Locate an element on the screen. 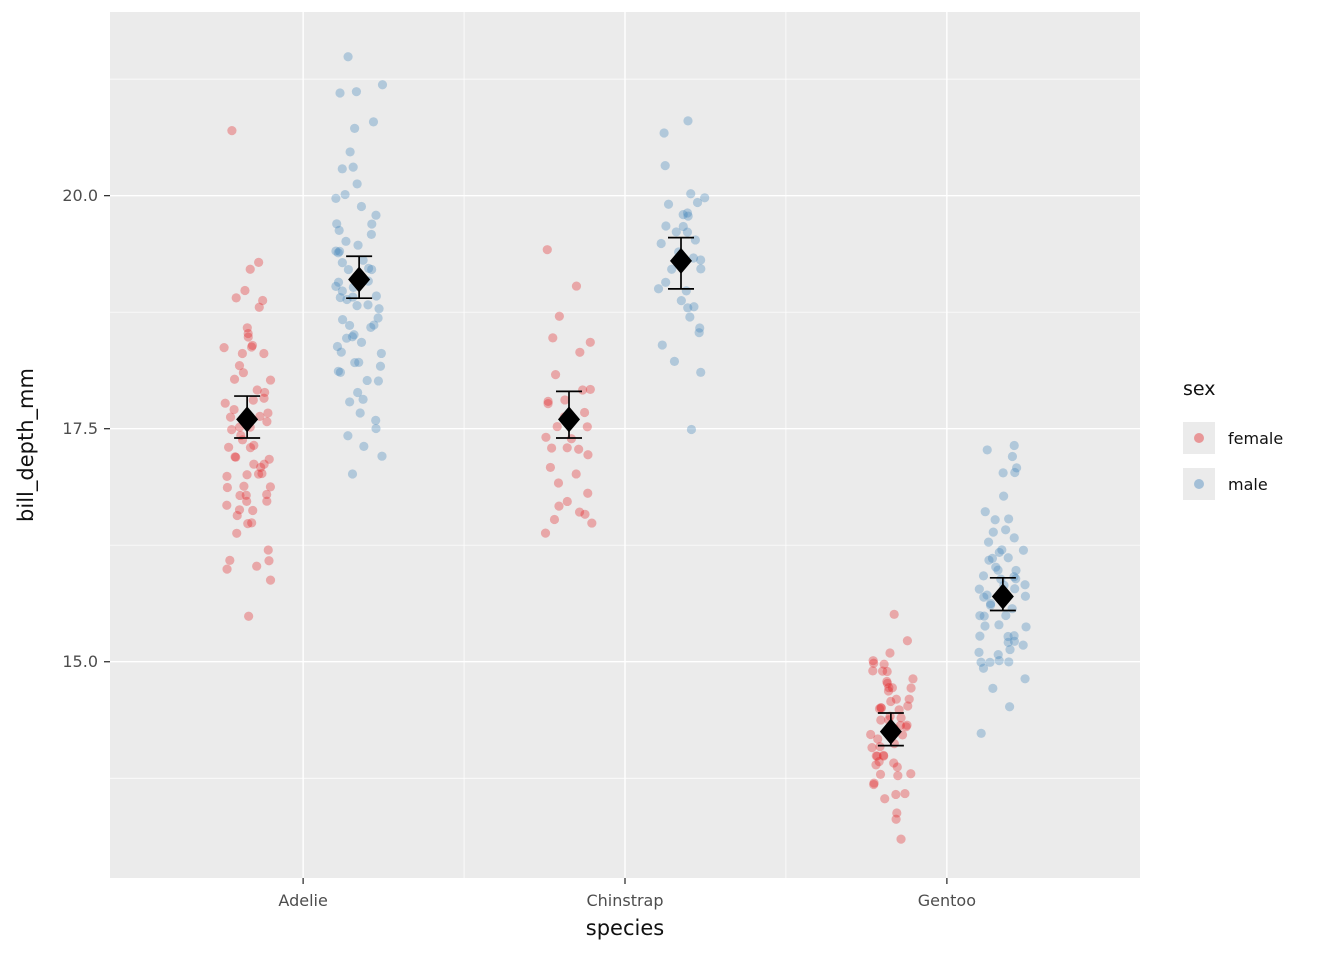 Image resolution: width=1344 pixels, height=960 pixels. legend-entry-male: male is located at coordinates (1233, 484).